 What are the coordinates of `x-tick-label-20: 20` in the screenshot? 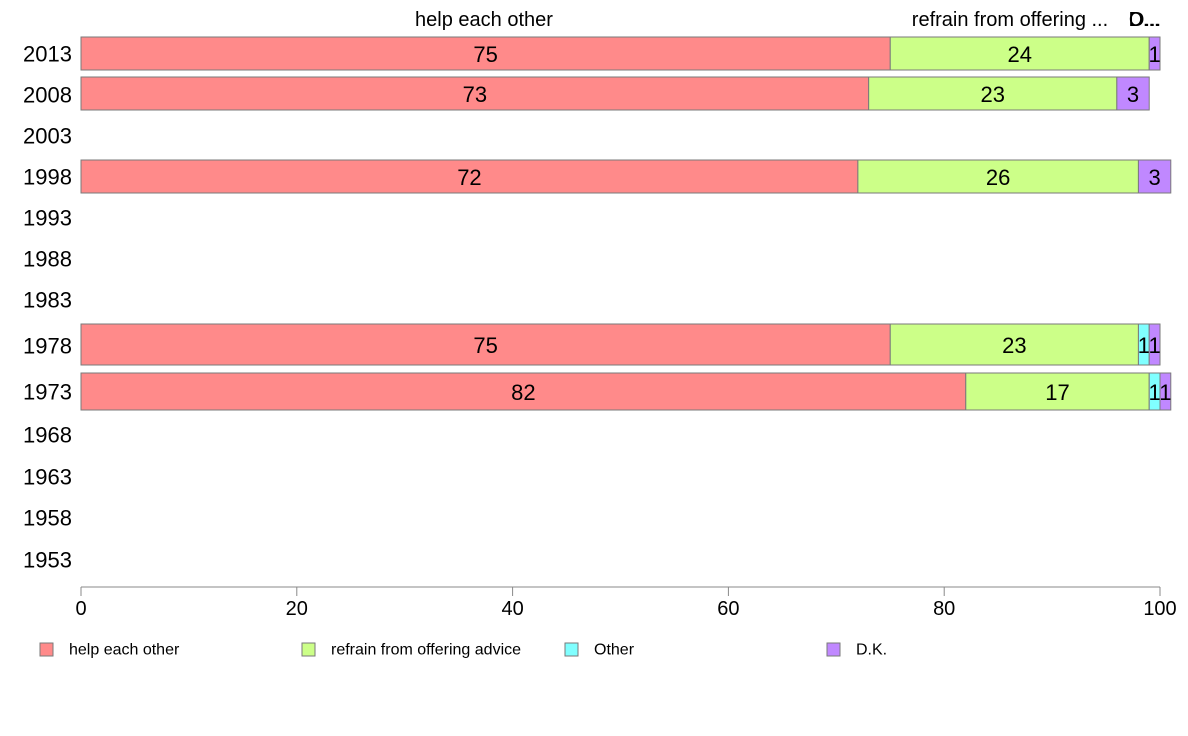 It's located at (297, 609).